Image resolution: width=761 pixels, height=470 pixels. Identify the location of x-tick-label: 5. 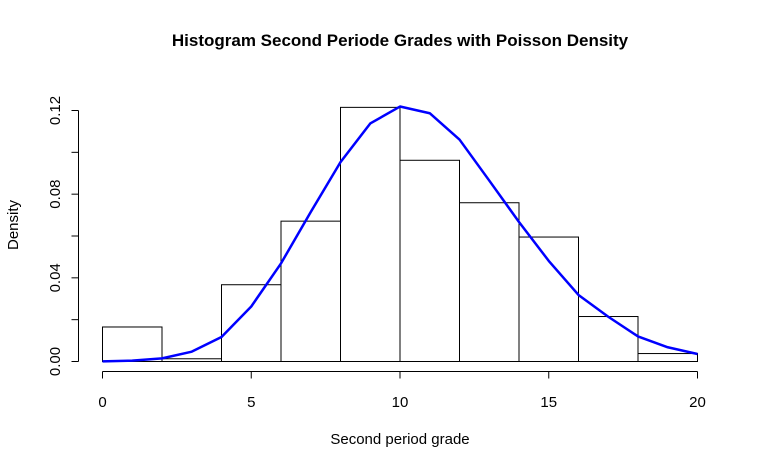
(251, 402).